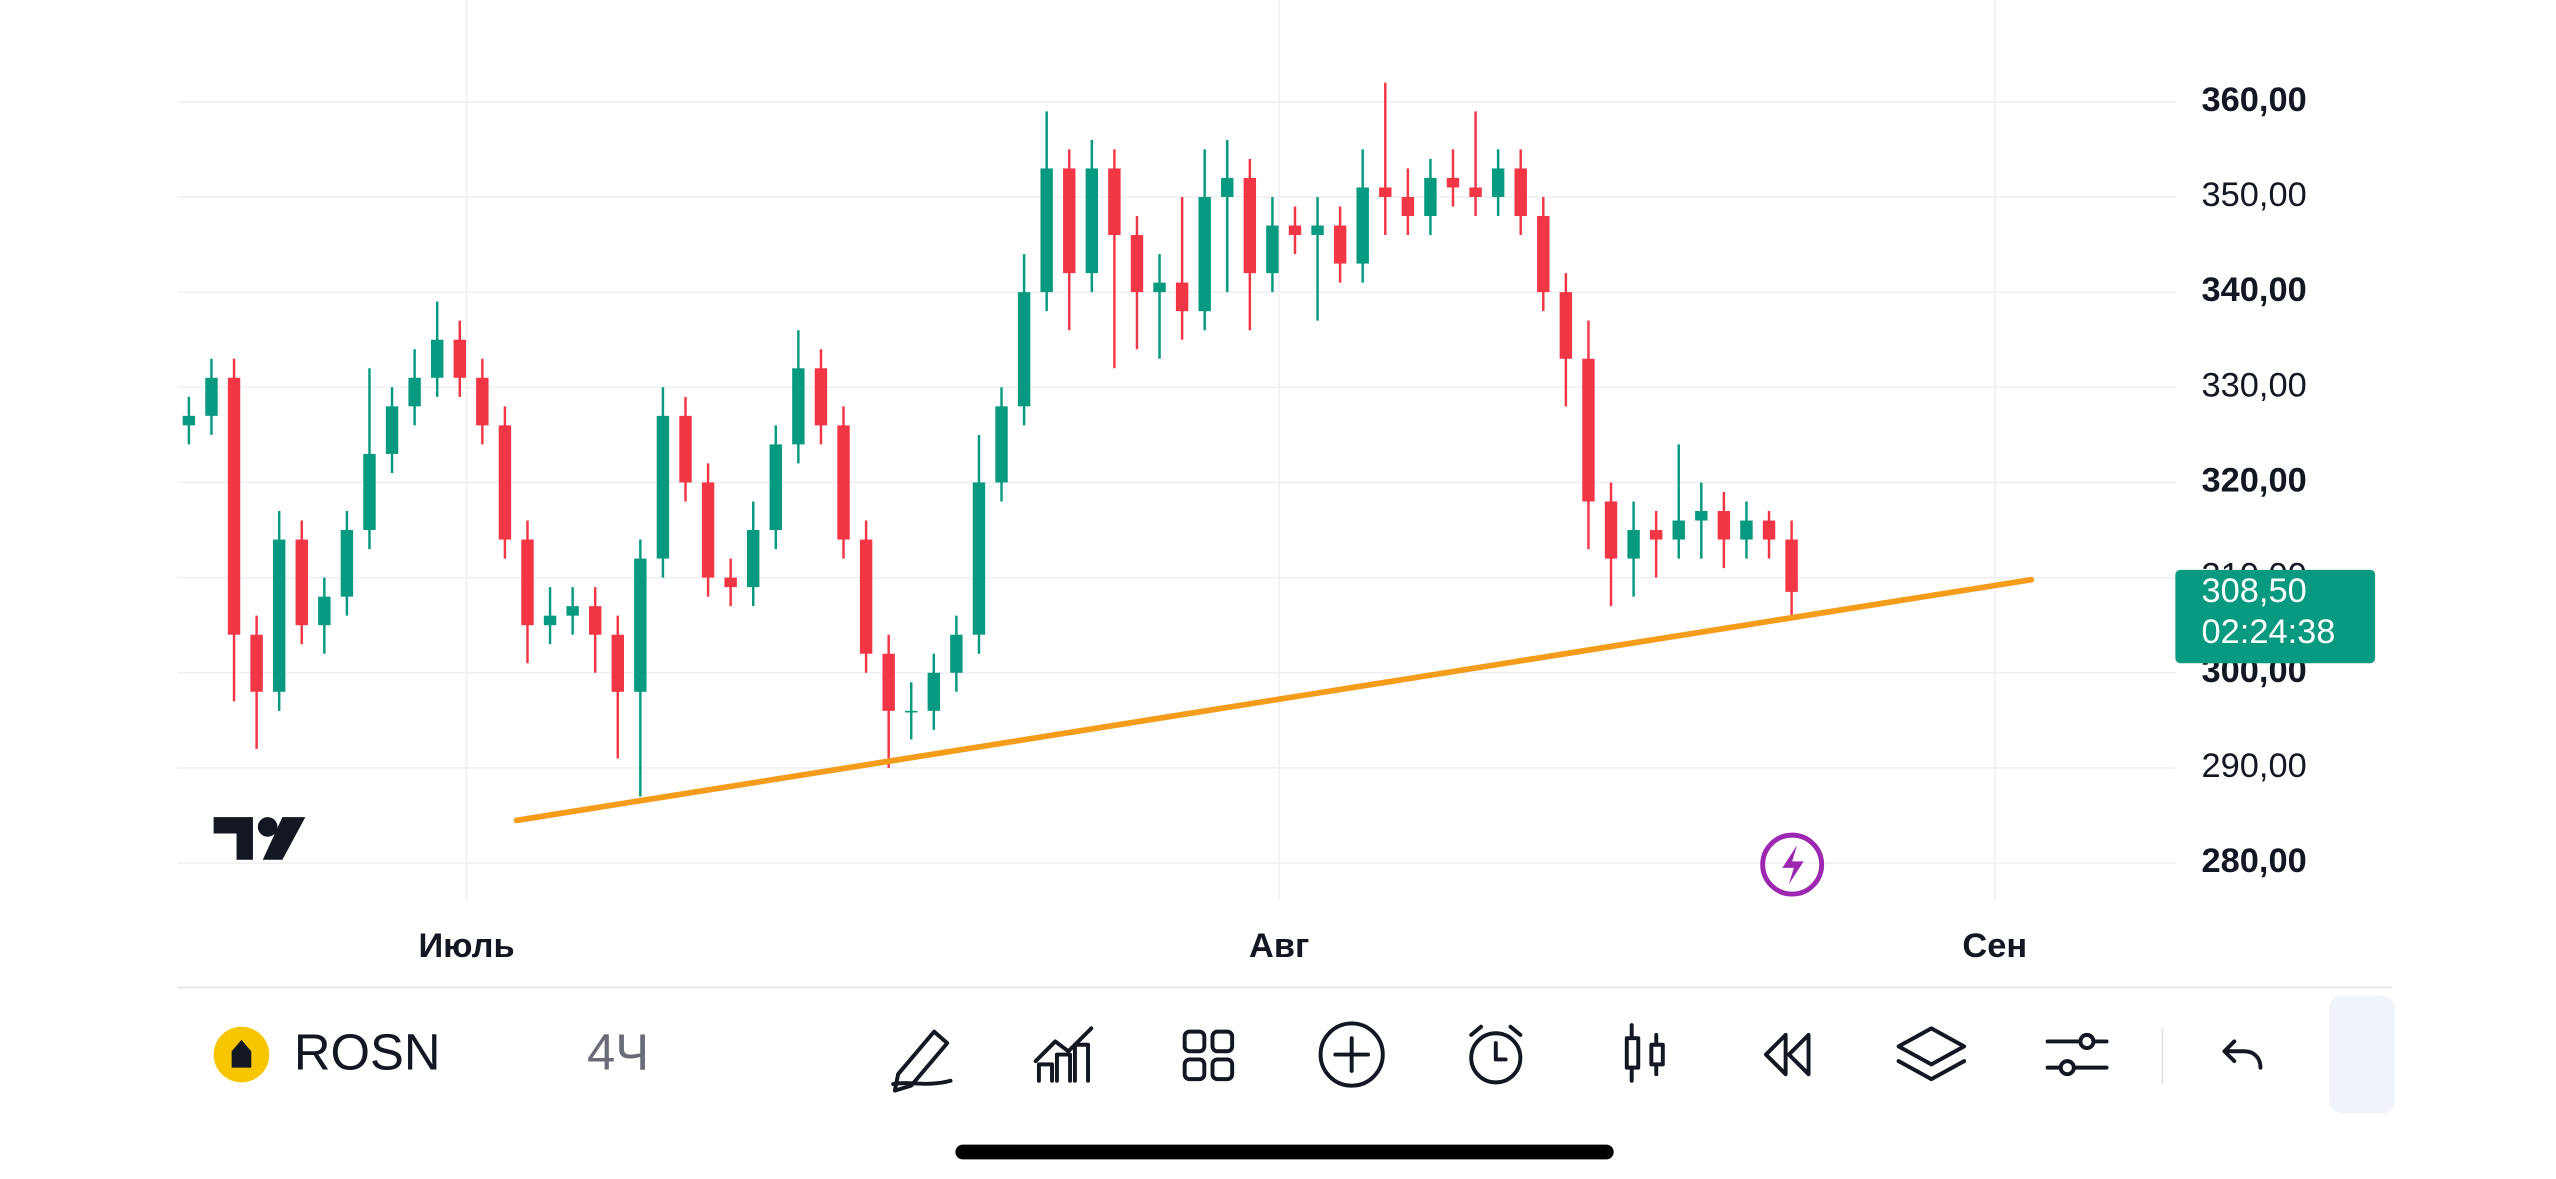  I want to click on y-tick-label: 280,00, so click(2254, 861).